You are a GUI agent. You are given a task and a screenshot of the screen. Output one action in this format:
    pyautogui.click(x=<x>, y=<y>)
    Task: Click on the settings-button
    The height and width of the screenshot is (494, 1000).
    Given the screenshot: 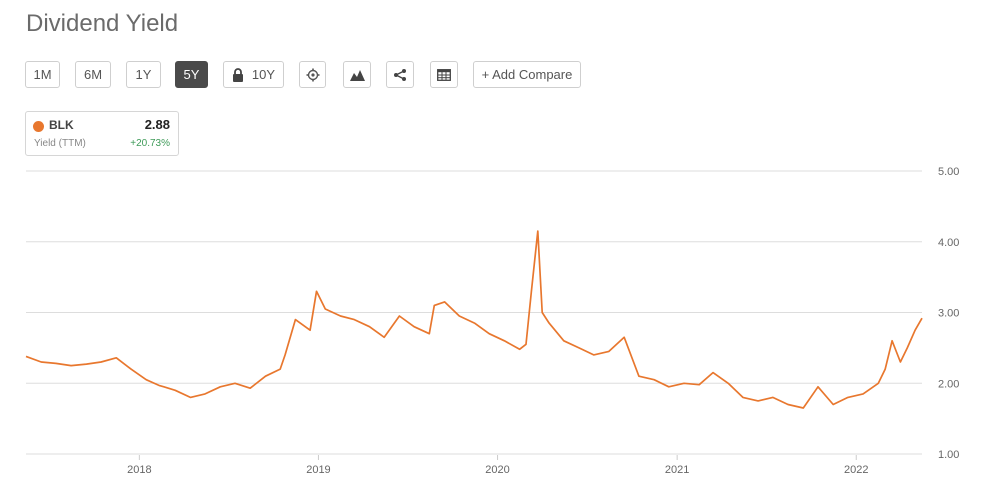 What is the action you would take?
    pyautogui.click(x=312, y=74)
    